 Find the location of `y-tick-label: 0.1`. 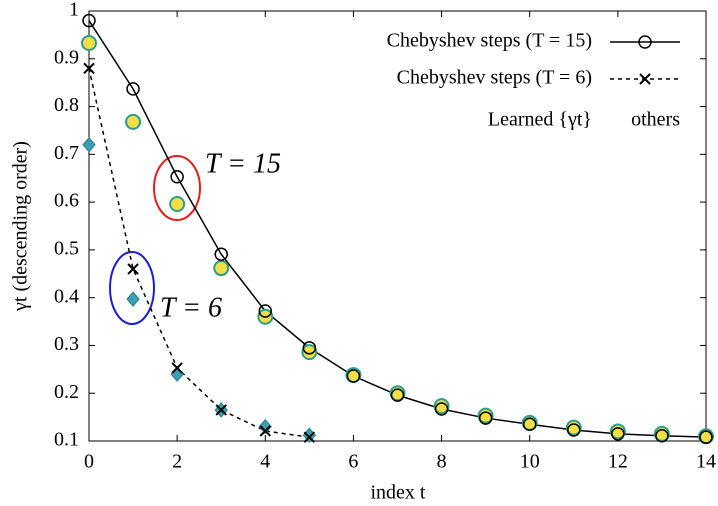

y-tick-label: 0.1 is located at coordinates (66, 440).